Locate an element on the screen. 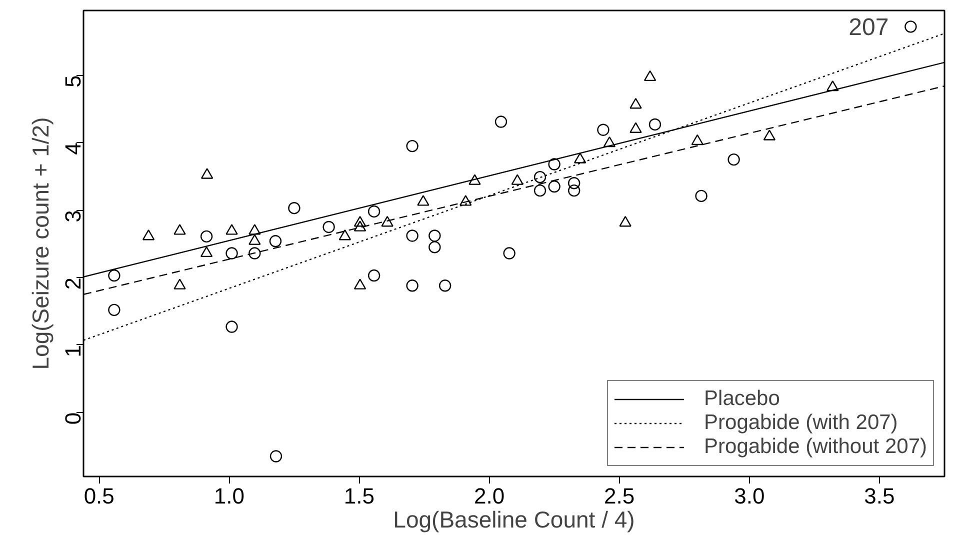  x-tick-label: 2.5 is located at coordinates (619, 496).